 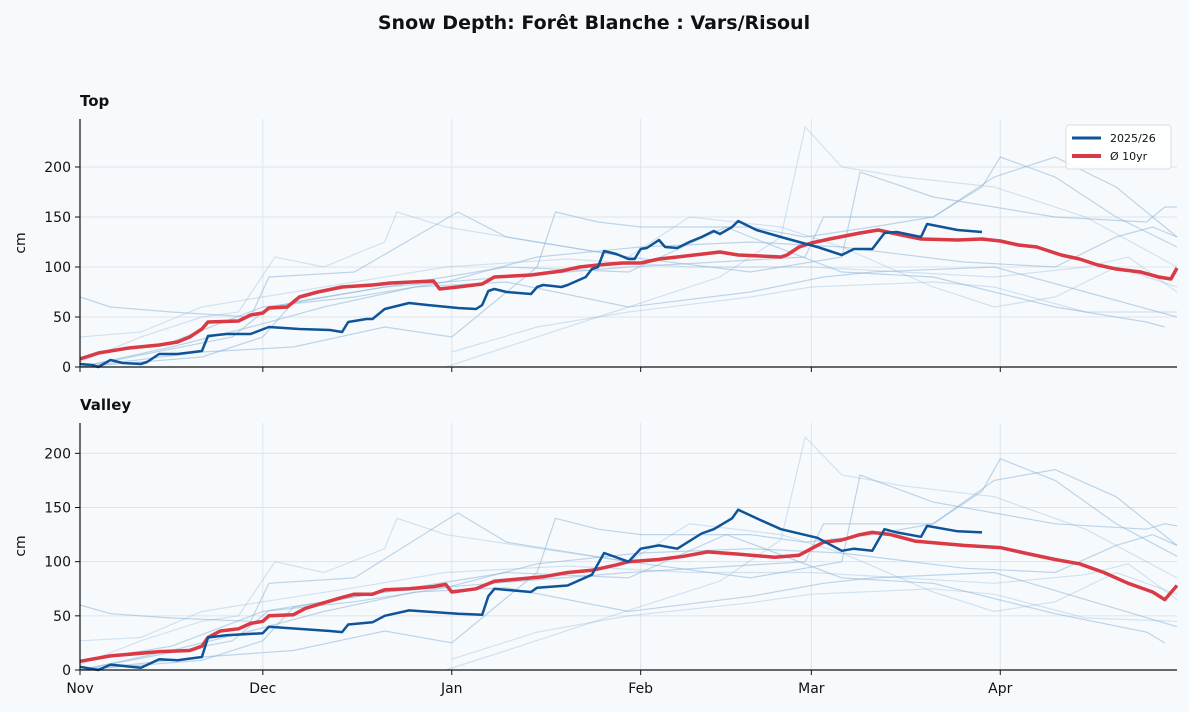 What do you see at coordinates (21, 545) in the screenshot?
I see `y-axis-label-valley: cm` at bounding box center [21, 545].